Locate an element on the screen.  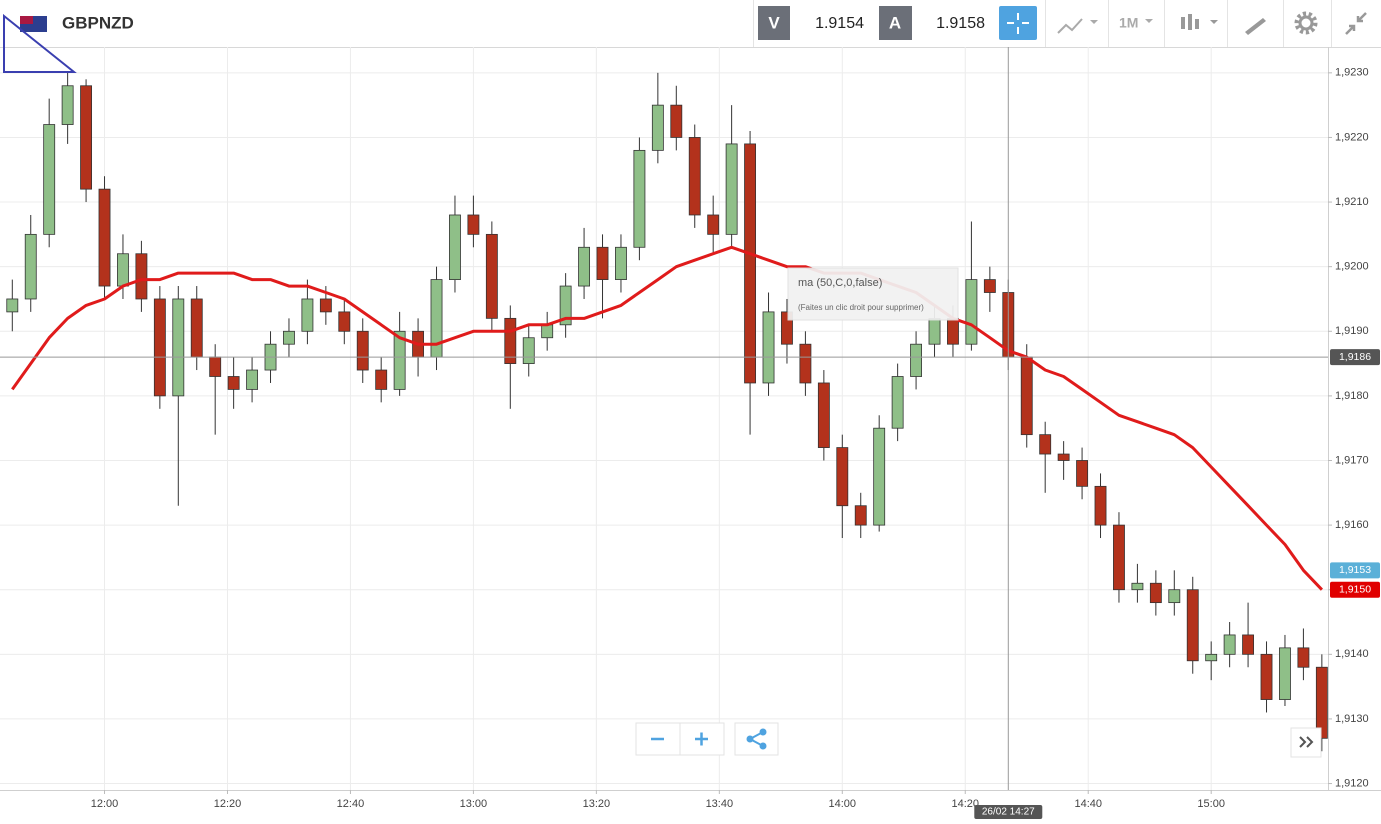
candle-type-button is located at coordinates (1199, 22).